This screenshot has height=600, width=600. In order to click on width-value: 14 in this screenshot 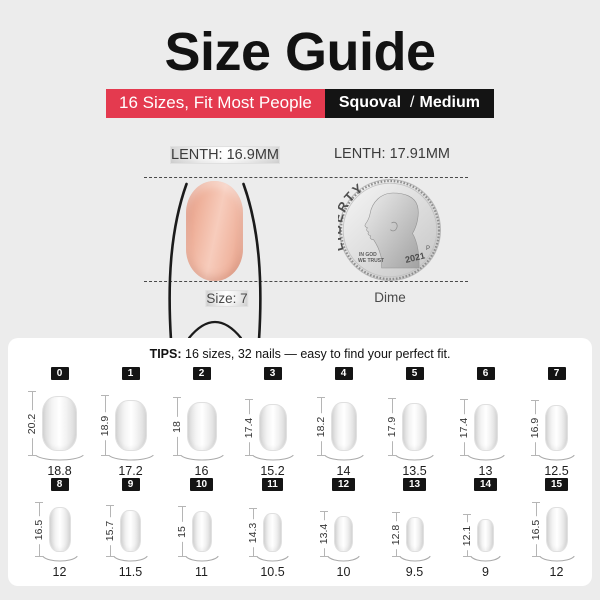, I will do `click(343, 471)`.